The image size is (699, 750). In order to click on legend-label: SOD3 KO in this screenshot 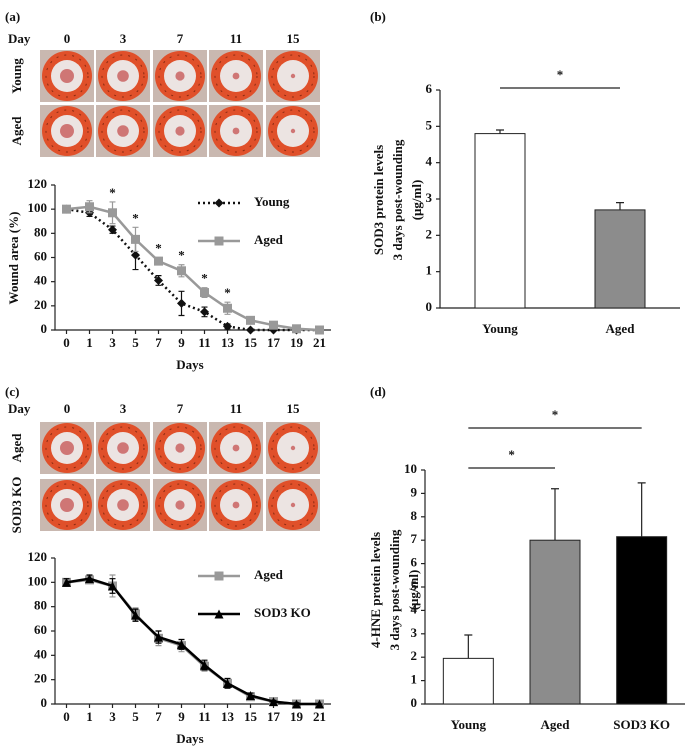, I will do `click(282, 612)`.